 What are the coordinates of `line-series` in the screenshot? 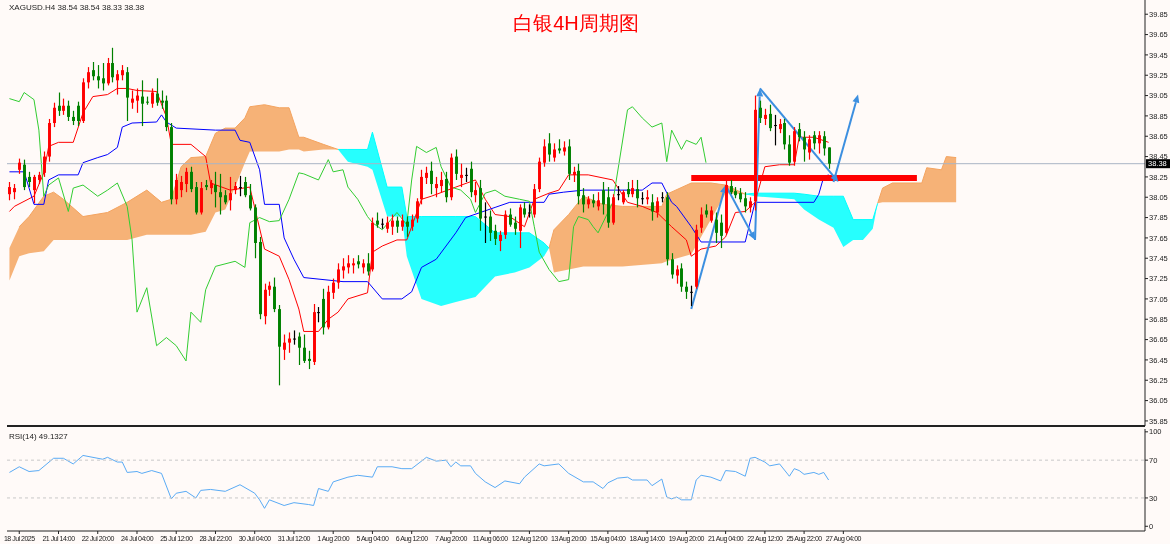 It's located at (419, 481).